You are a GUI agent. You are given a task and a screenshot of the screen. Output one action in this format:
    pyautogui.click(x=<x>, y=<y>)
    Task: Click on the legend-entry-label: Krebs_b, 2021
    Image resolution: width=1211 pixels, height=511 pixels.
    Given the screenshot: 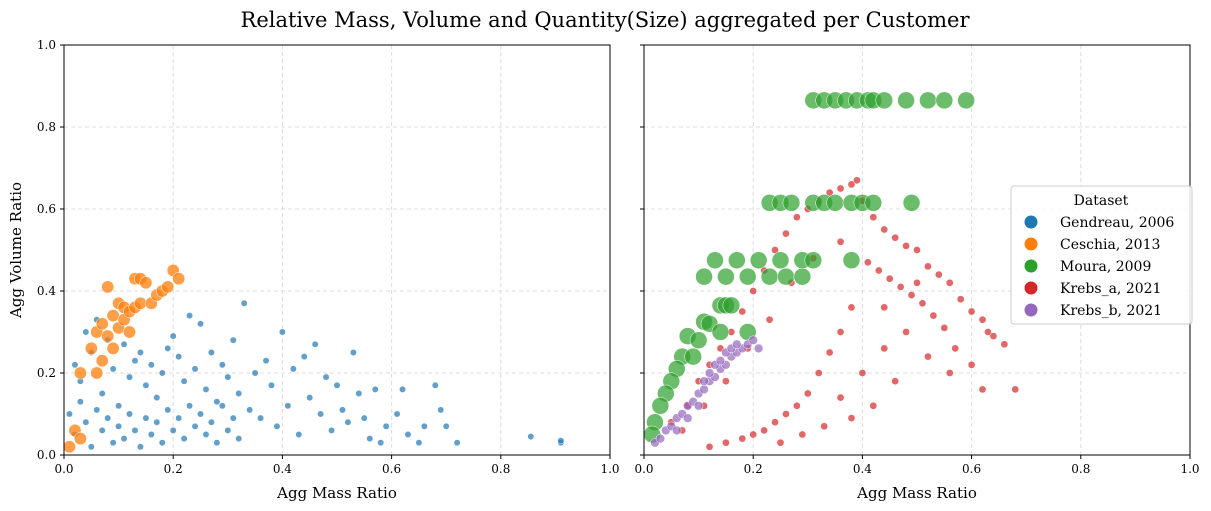 What is the action you would take?
    pyautogui.click(x=1111, y=311)
    